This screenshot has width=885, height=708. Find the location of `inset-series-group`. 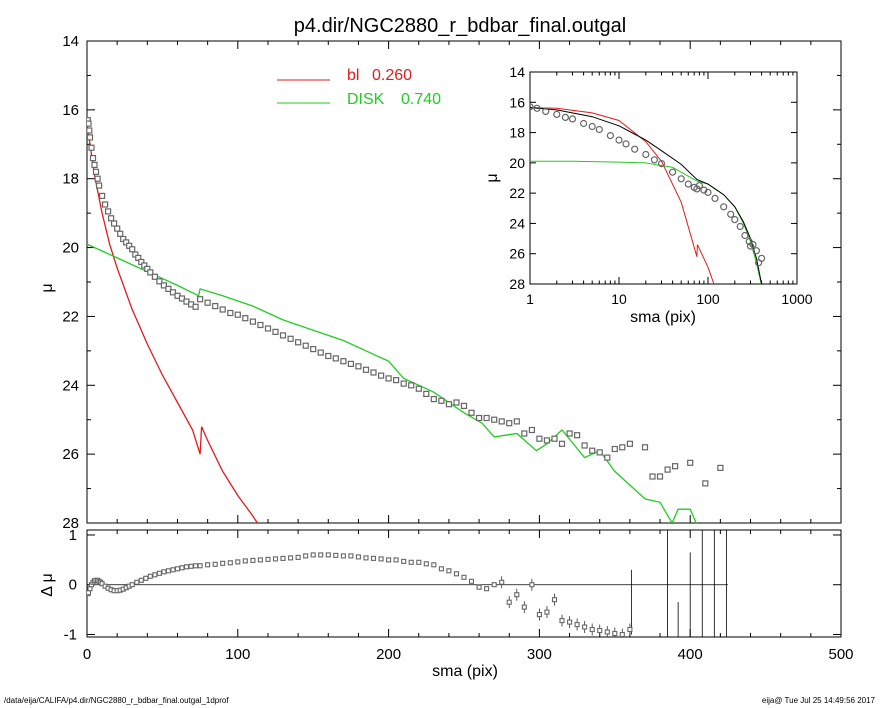

inset-series-group is located at coordinates (648, 193).